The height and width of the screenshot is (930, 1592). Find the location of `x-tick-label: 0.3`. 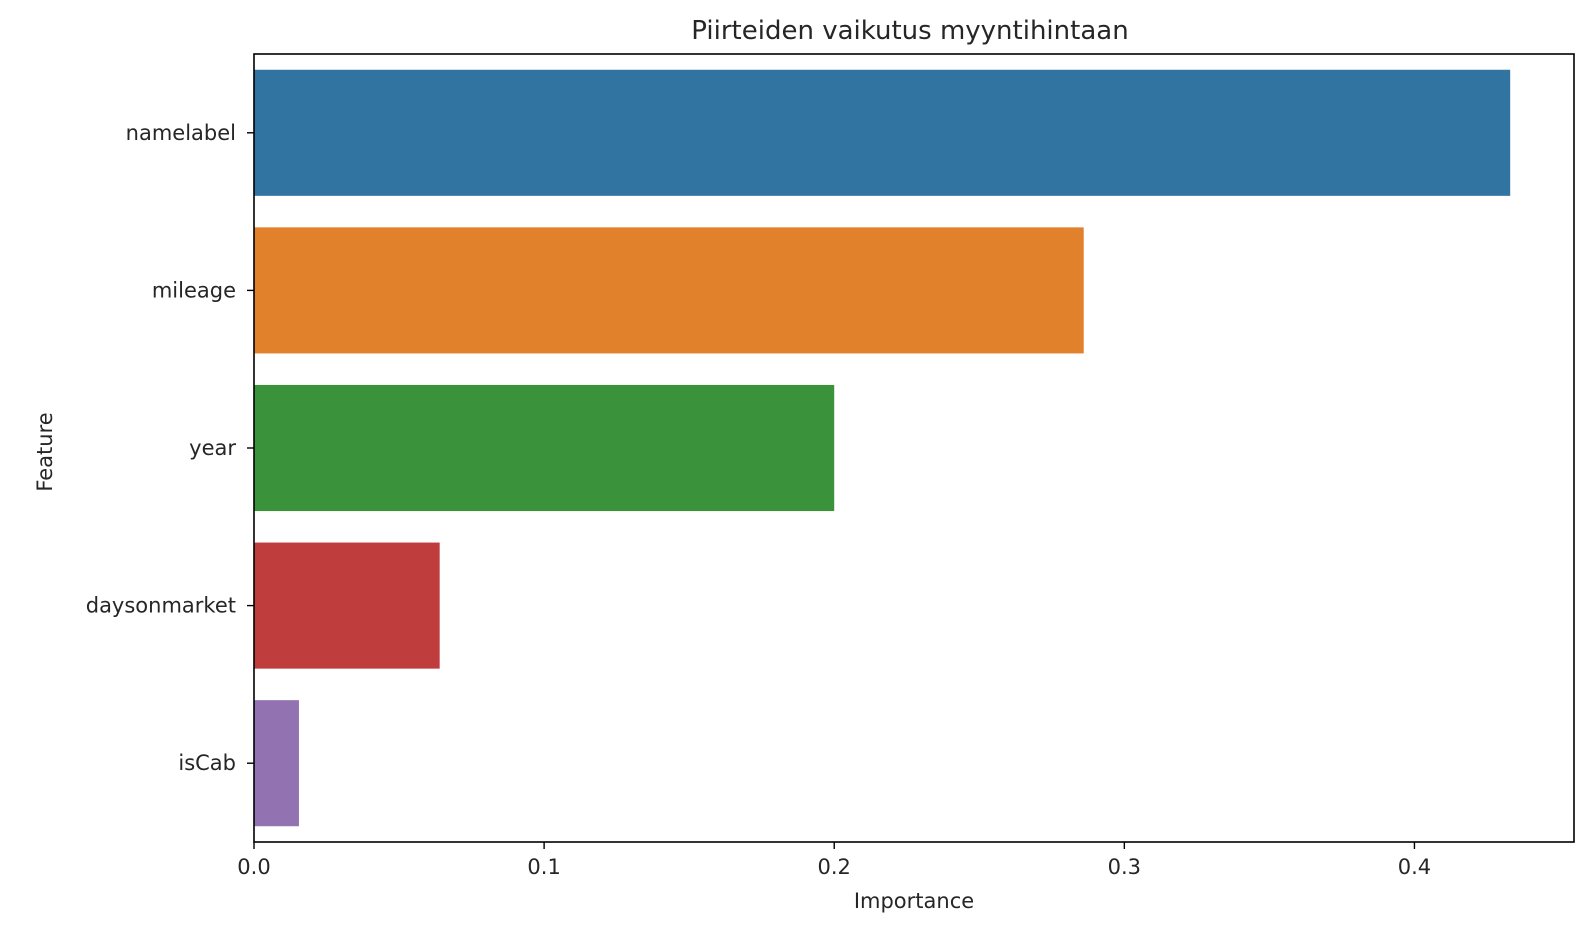

x-tick-label: 0.3 is located at coordinates (1124, 867).